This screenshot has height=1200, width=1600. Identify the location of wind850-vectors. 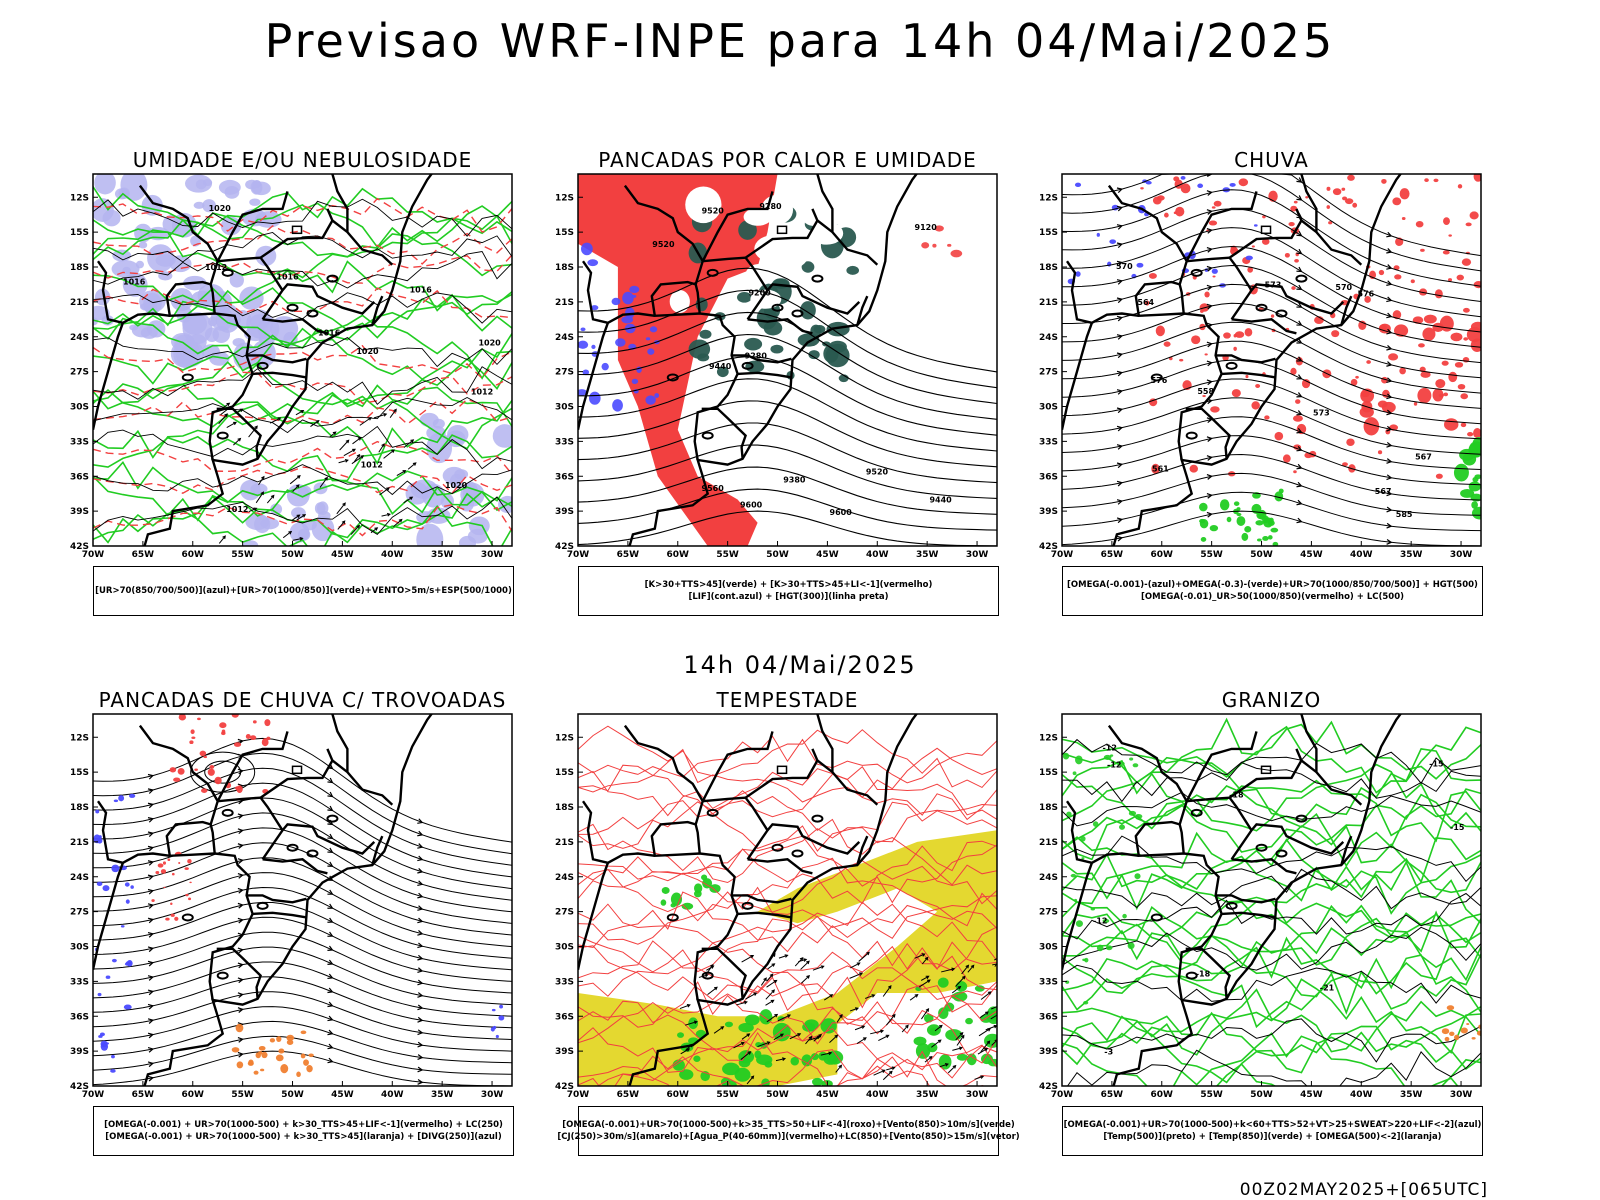
(838, 1018).